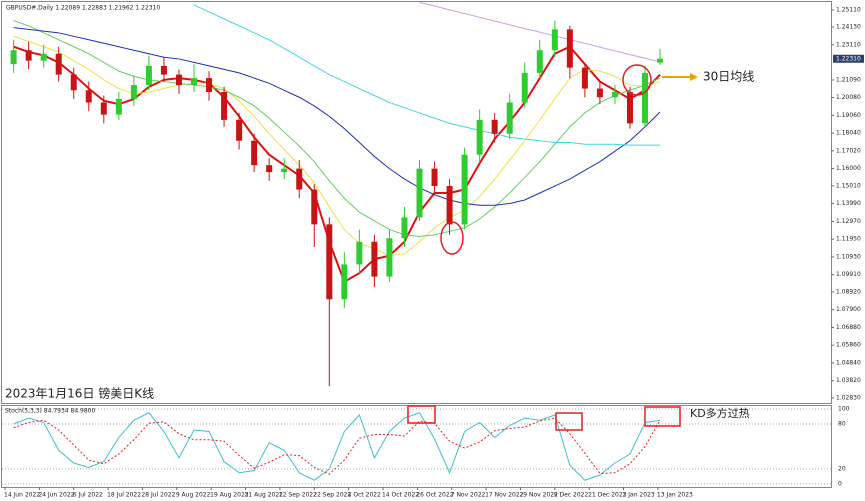  What do you see at coordinates (848, 309) in the screenshot?
I see `y-tick-label: 1.07900` at bounding box center [848, 309].